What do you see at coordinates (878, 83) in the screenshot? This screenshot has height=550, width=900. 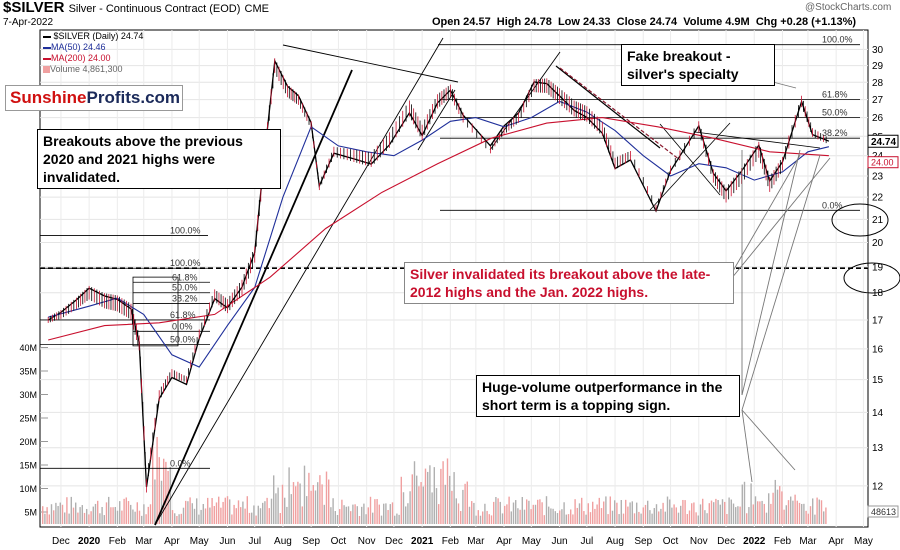 I see `y-tick-28: 28` at bounding box center [878, 83].